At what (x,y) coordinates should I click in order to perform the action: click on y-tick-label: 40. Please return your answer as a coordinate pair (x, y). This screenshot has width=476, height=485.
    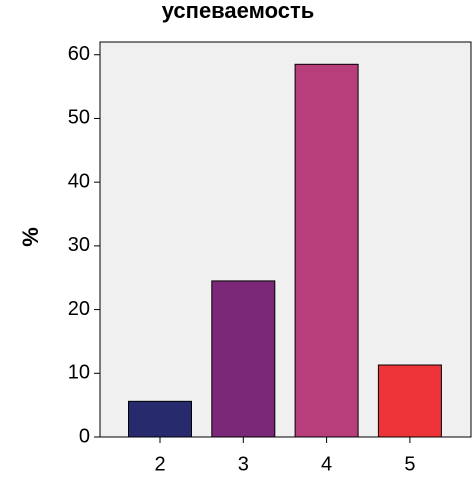
    Looking at the image, I should click on (79, 181).